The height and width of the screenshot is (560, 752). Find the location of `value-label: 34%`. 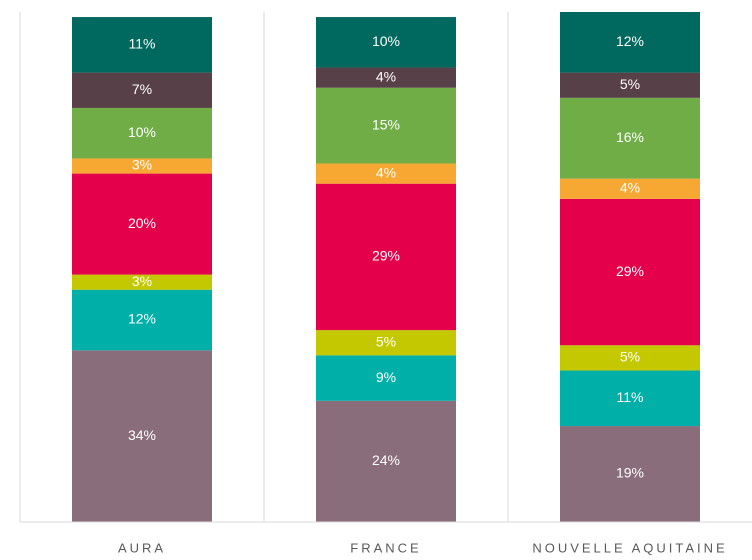

value-label: 34% is located at coordinates (142, 435).